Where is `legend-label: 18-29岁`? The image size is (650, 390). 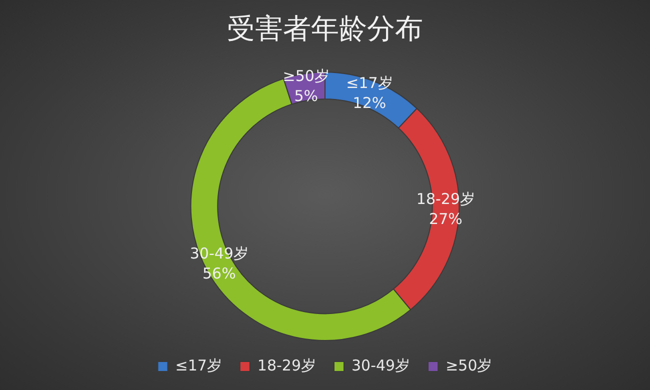
legend-label: 18-29岁 is located at coordinates (286, 365).